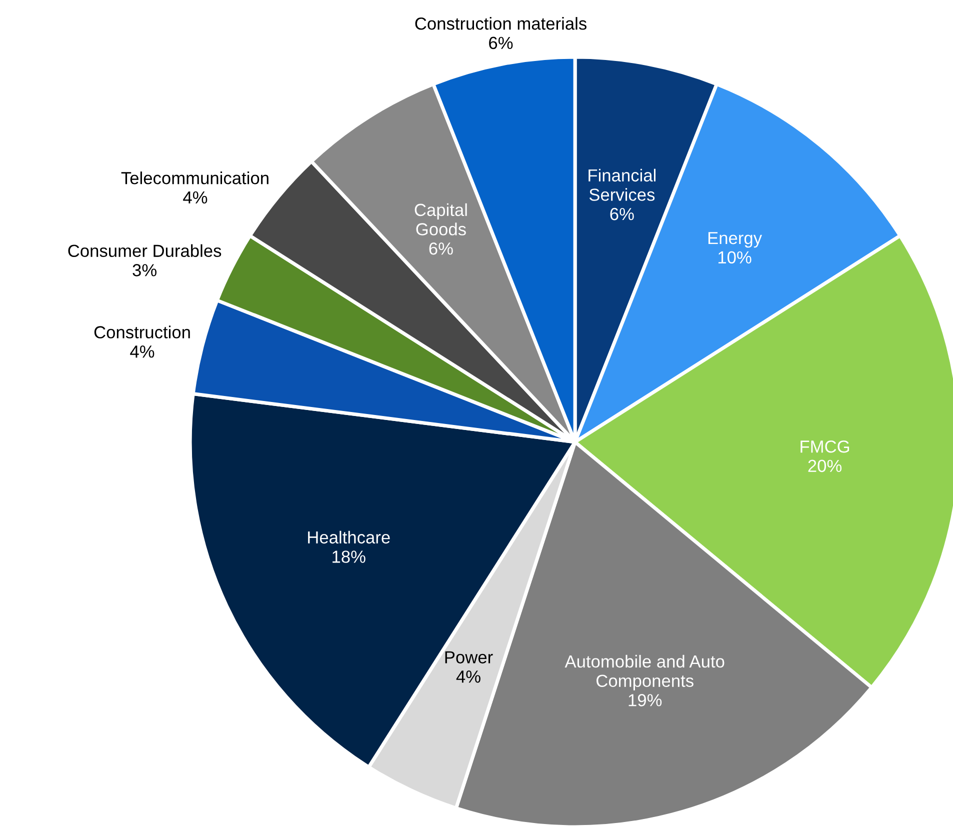  What do you see at coordinates (825, 466) in the screenshot?
I see `data-label: 20%` at bounding box center [825, 466].